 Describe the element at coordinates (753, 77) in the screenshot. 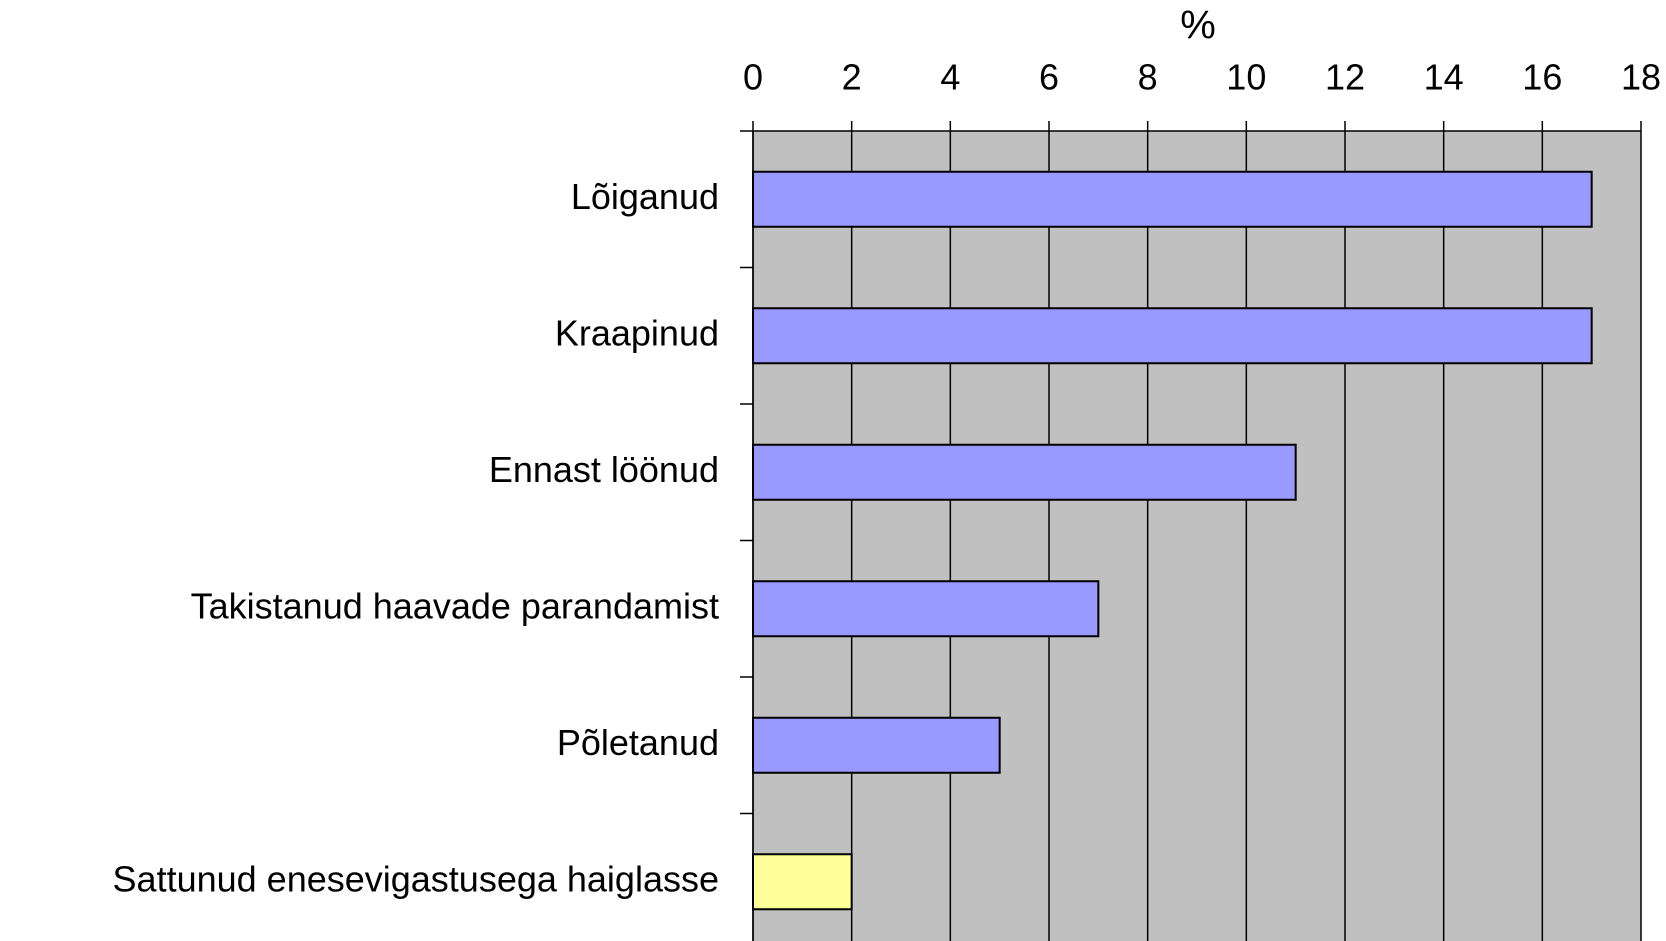

I see `x-tick-label: 0` at that location.